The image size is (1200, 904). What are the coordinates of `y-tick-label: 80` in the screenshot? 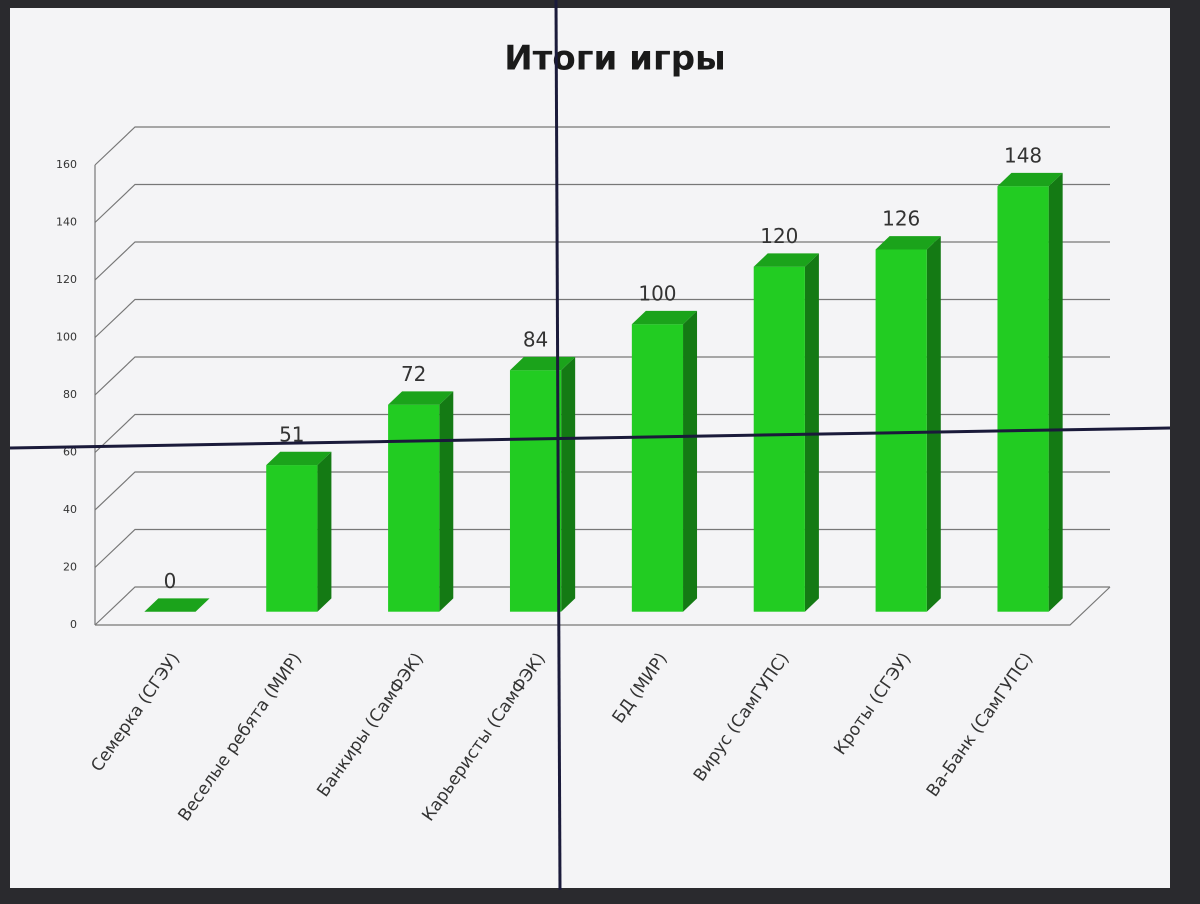 It's located at (70, 394).